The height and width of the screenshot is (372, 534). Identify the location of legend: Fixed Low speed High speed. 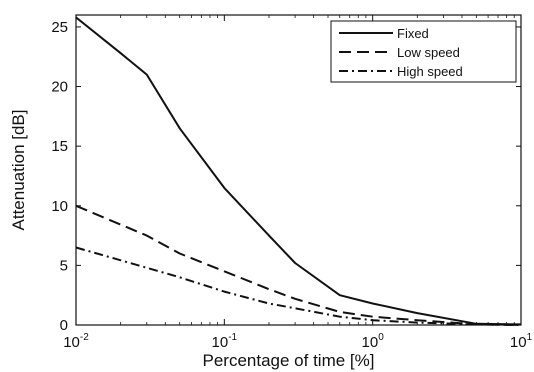
(423, 51).